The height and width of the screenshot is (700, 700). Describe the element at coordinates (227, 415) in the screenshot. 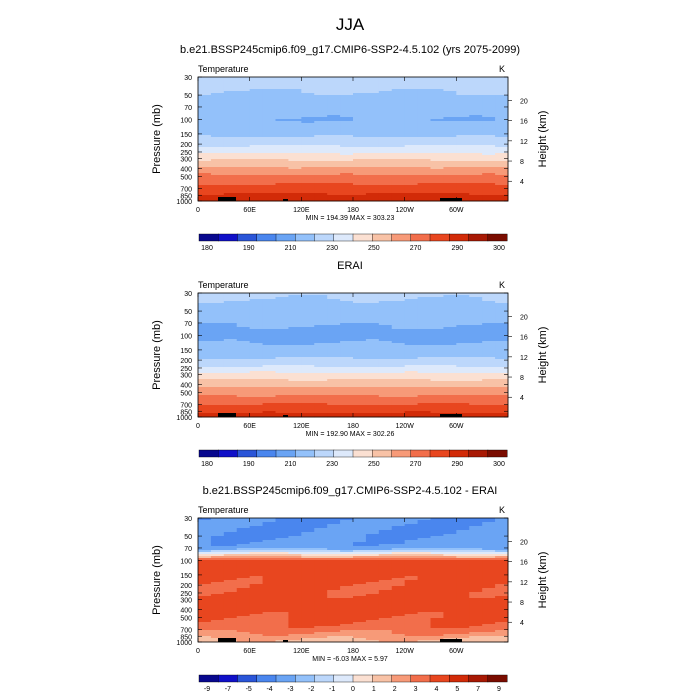

I see `topography-block` at that location.